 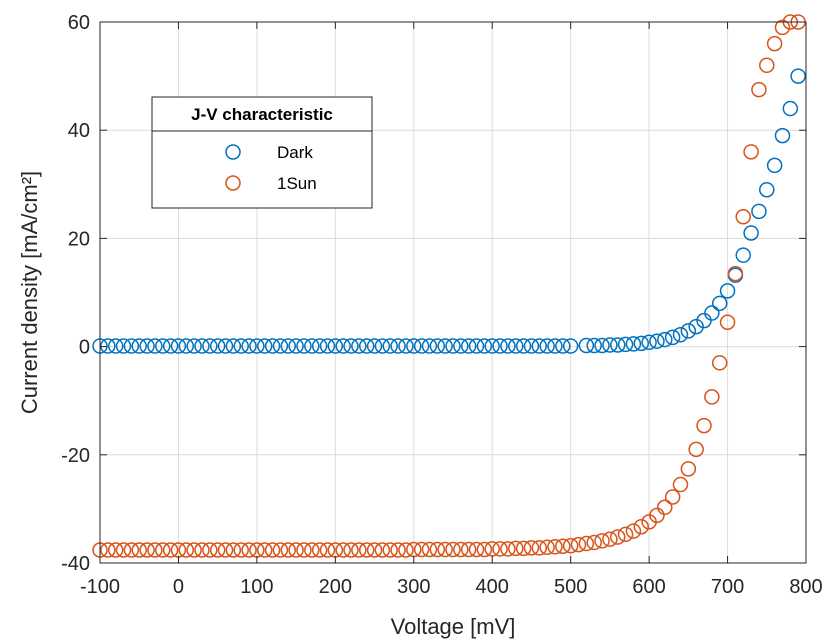 What do you see at coordinates (79, 131) in the screenshot?
I see `y-tick-label: 40` at bounding box center [79, 131].